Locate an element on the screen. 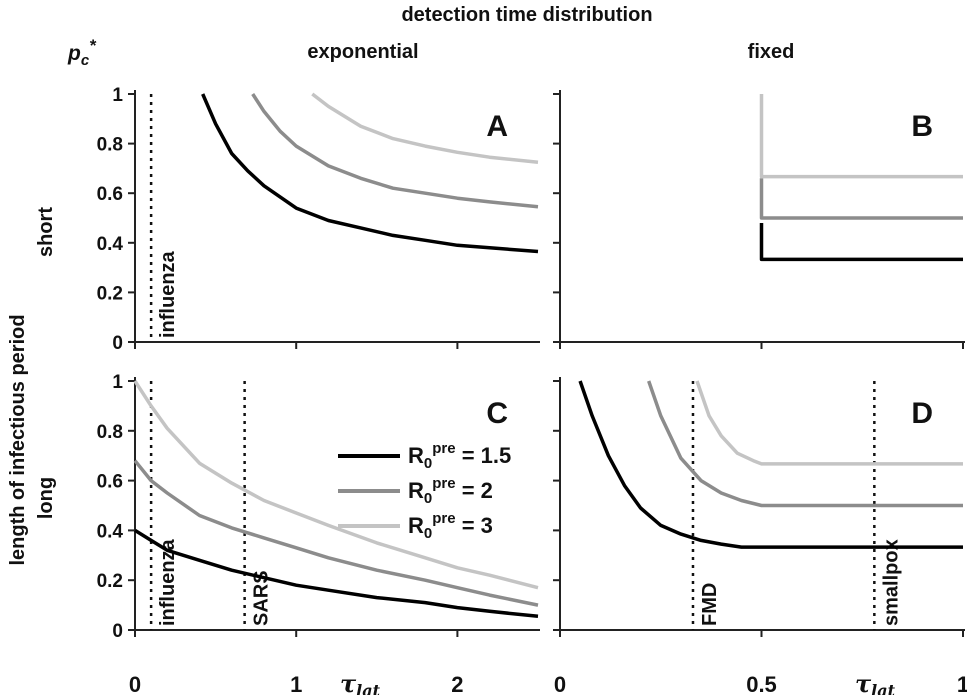 The image size is (967, 695). column-label-right: fixed is located at coordinates (771, 52).